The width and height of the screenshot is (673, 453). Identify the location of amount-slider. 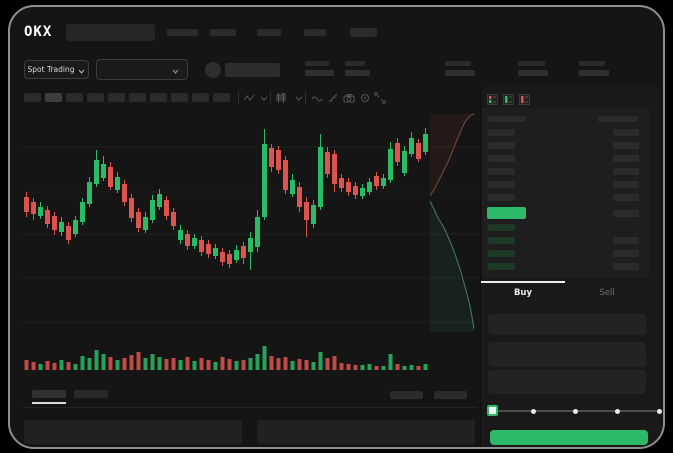
(574, 411).